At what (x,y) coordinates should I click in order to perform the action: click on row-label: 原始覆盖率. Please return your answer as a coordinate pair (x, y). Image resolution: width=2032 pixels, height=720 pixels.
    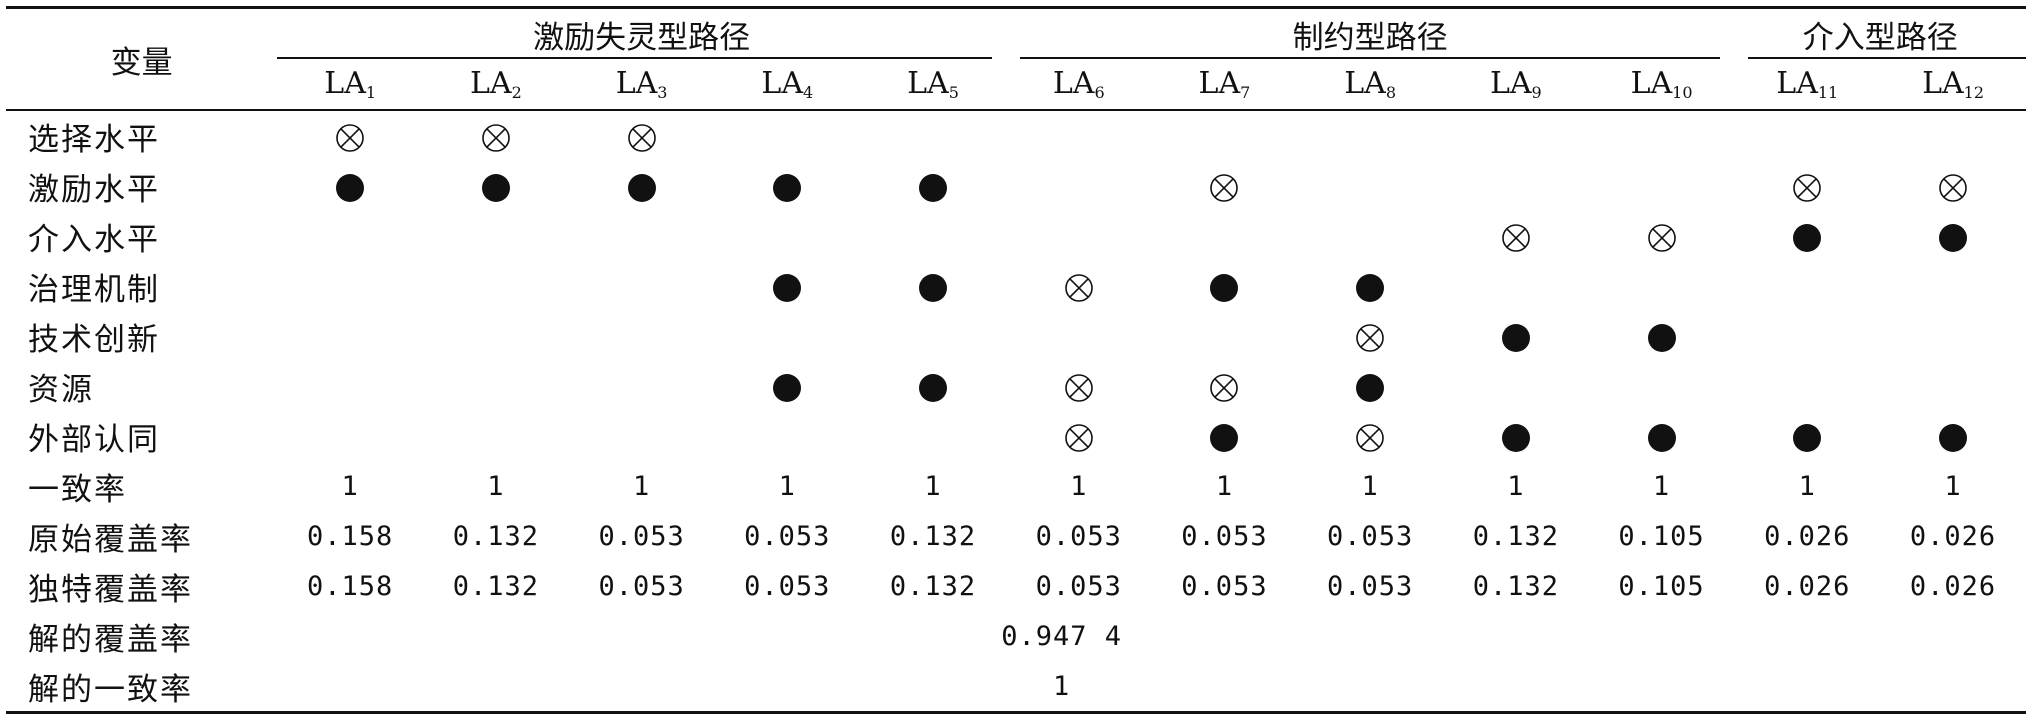
    Looking at the image, I should click on (110, 539).